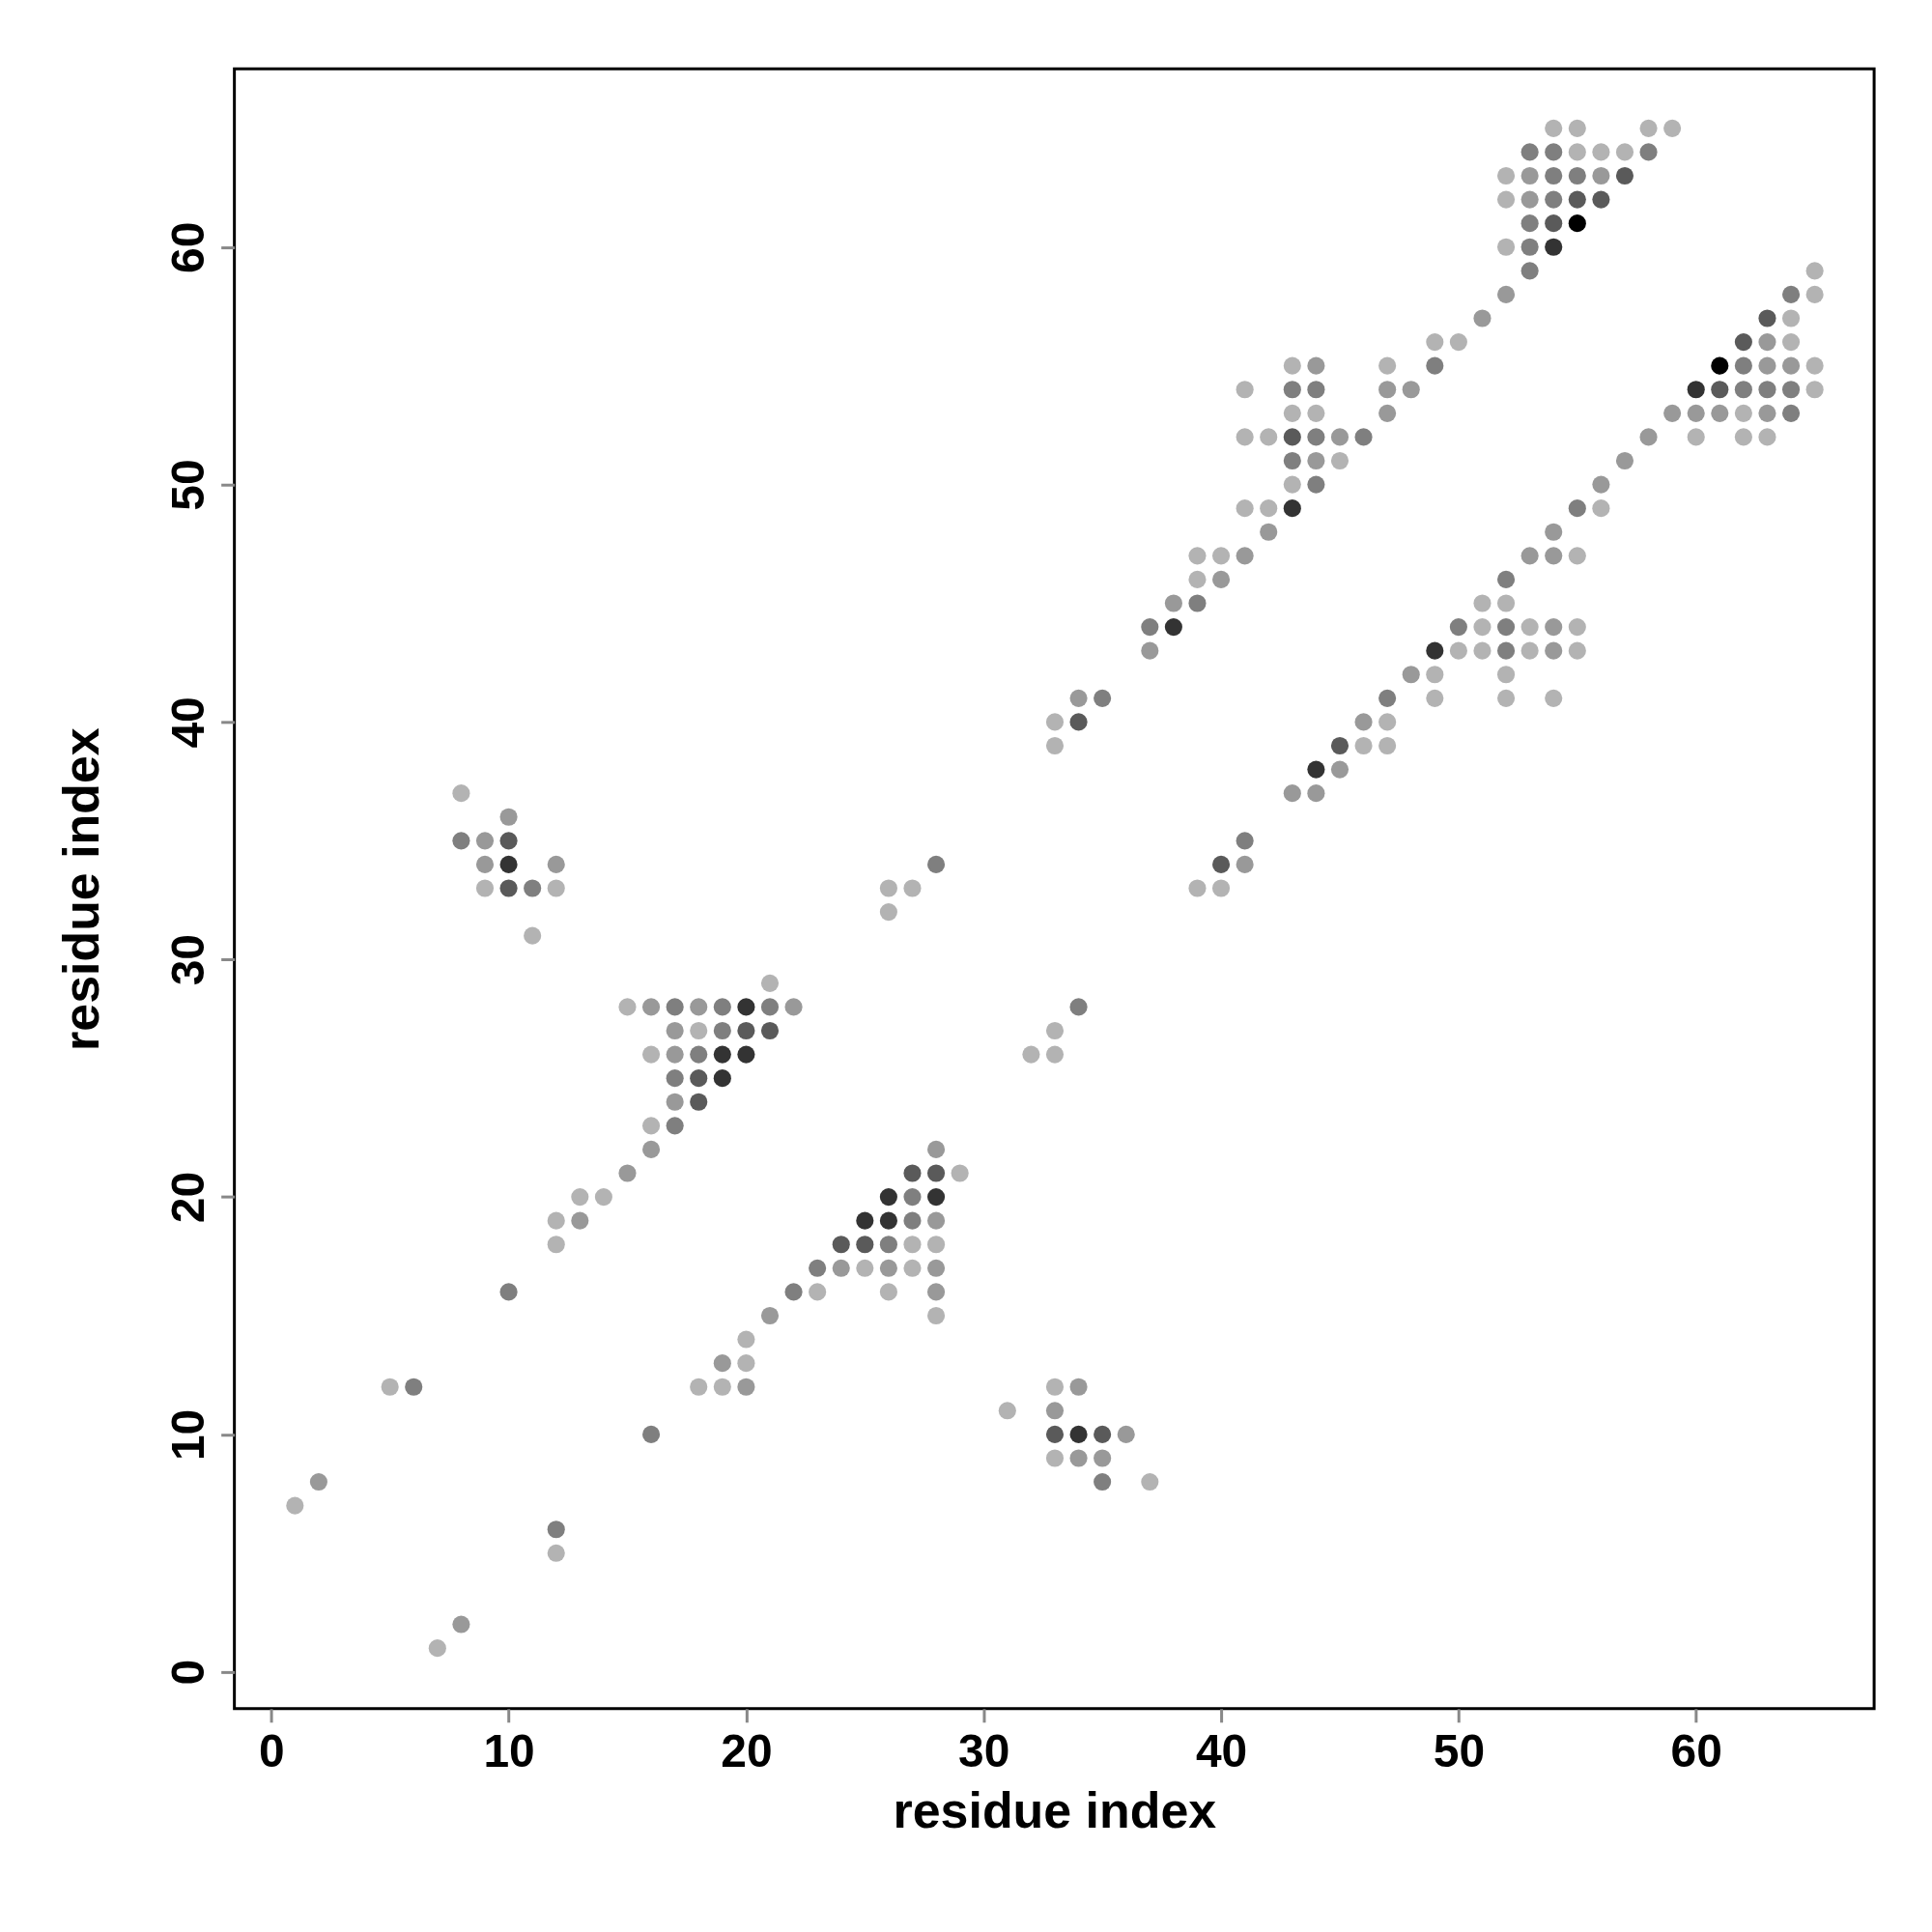 This screenshot has height=1932, width=1932. What do you see at coordinates (188, 1672) in the screenshot?
I see `y-tick-label: 0` at bounding box center [188, 1672].